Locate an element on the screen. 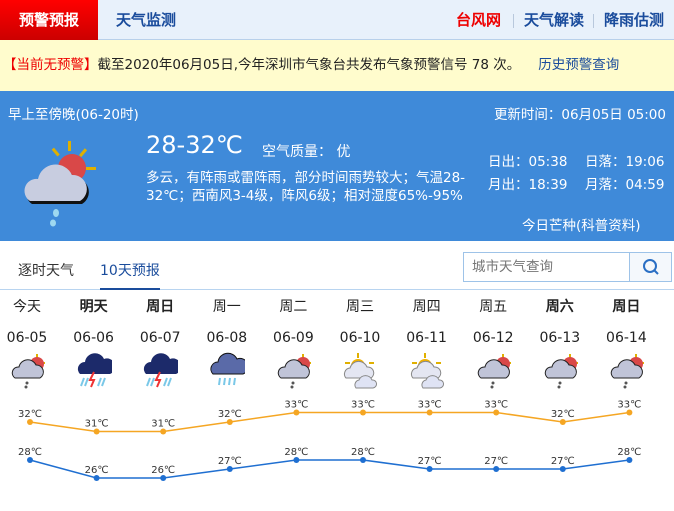 This screenshot has width=674, height=511. low-temp-label: 26℃ is located at coordinates (163, 470).